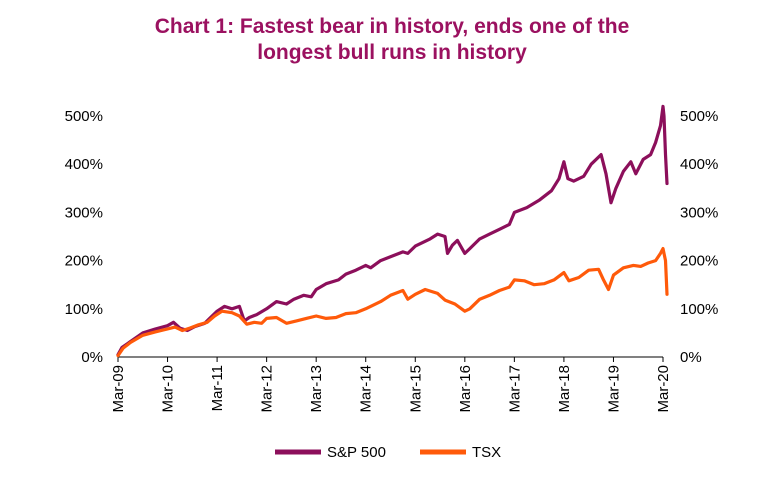  I want to click on y-tick-label-left: 100%, so click(84, 309).